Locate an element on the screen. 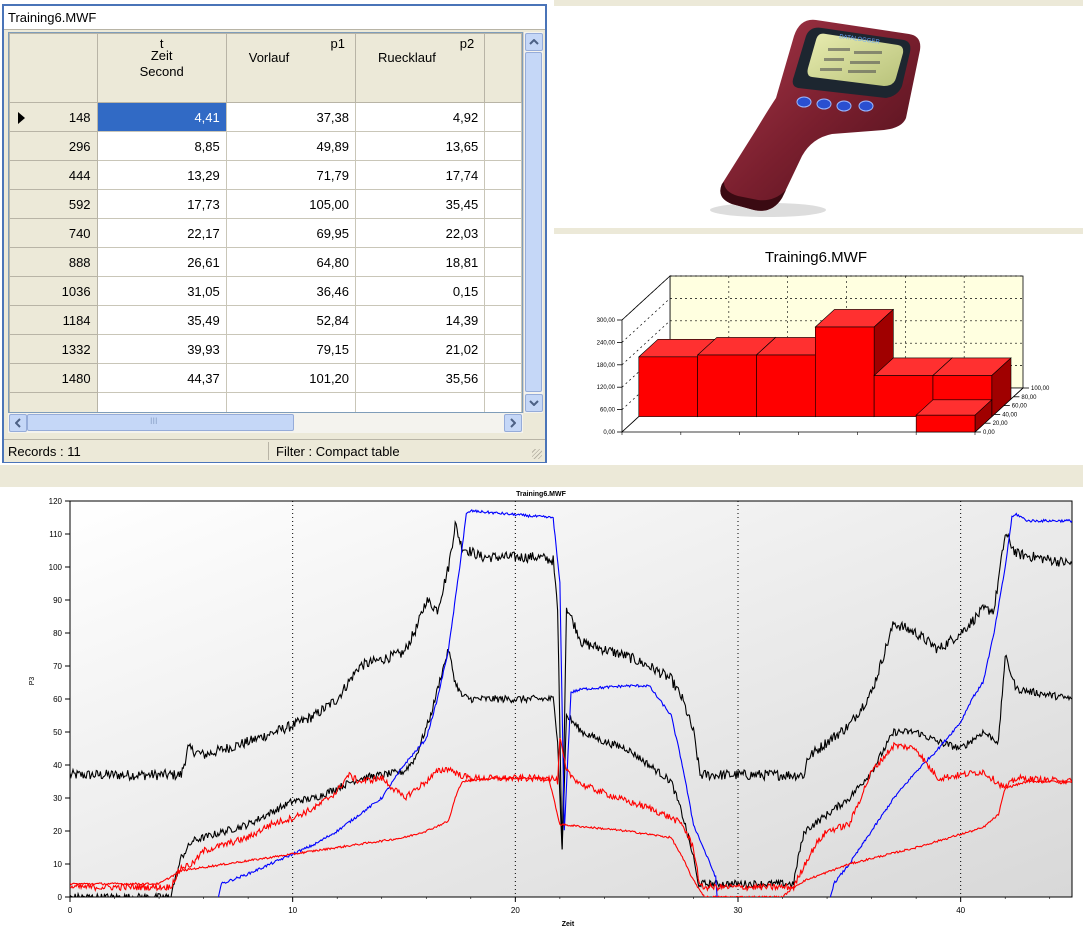  cell-t: 44,37 is located at coordinates (161, 378).